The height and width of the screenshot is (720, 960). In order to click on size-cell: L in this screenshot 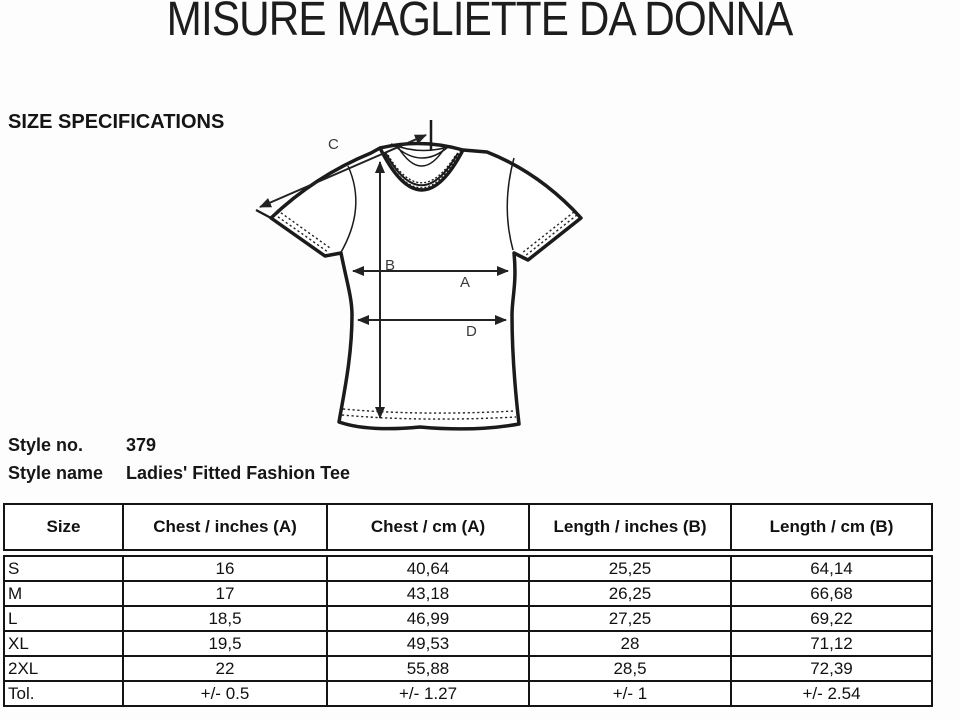, I will do `click(63, 618)`.